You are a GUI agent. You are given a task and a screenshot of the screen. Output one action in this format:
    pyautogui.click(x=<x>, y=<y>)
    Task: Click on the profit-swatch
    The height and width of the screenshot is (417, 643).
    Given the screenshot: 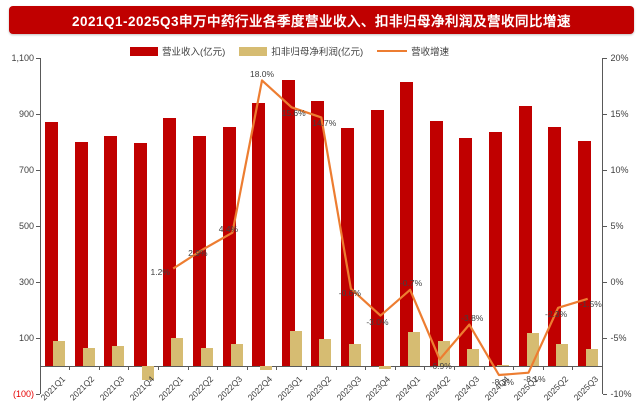 What is the action you would take?
    pyautogui.click(x=253, y=51)
    